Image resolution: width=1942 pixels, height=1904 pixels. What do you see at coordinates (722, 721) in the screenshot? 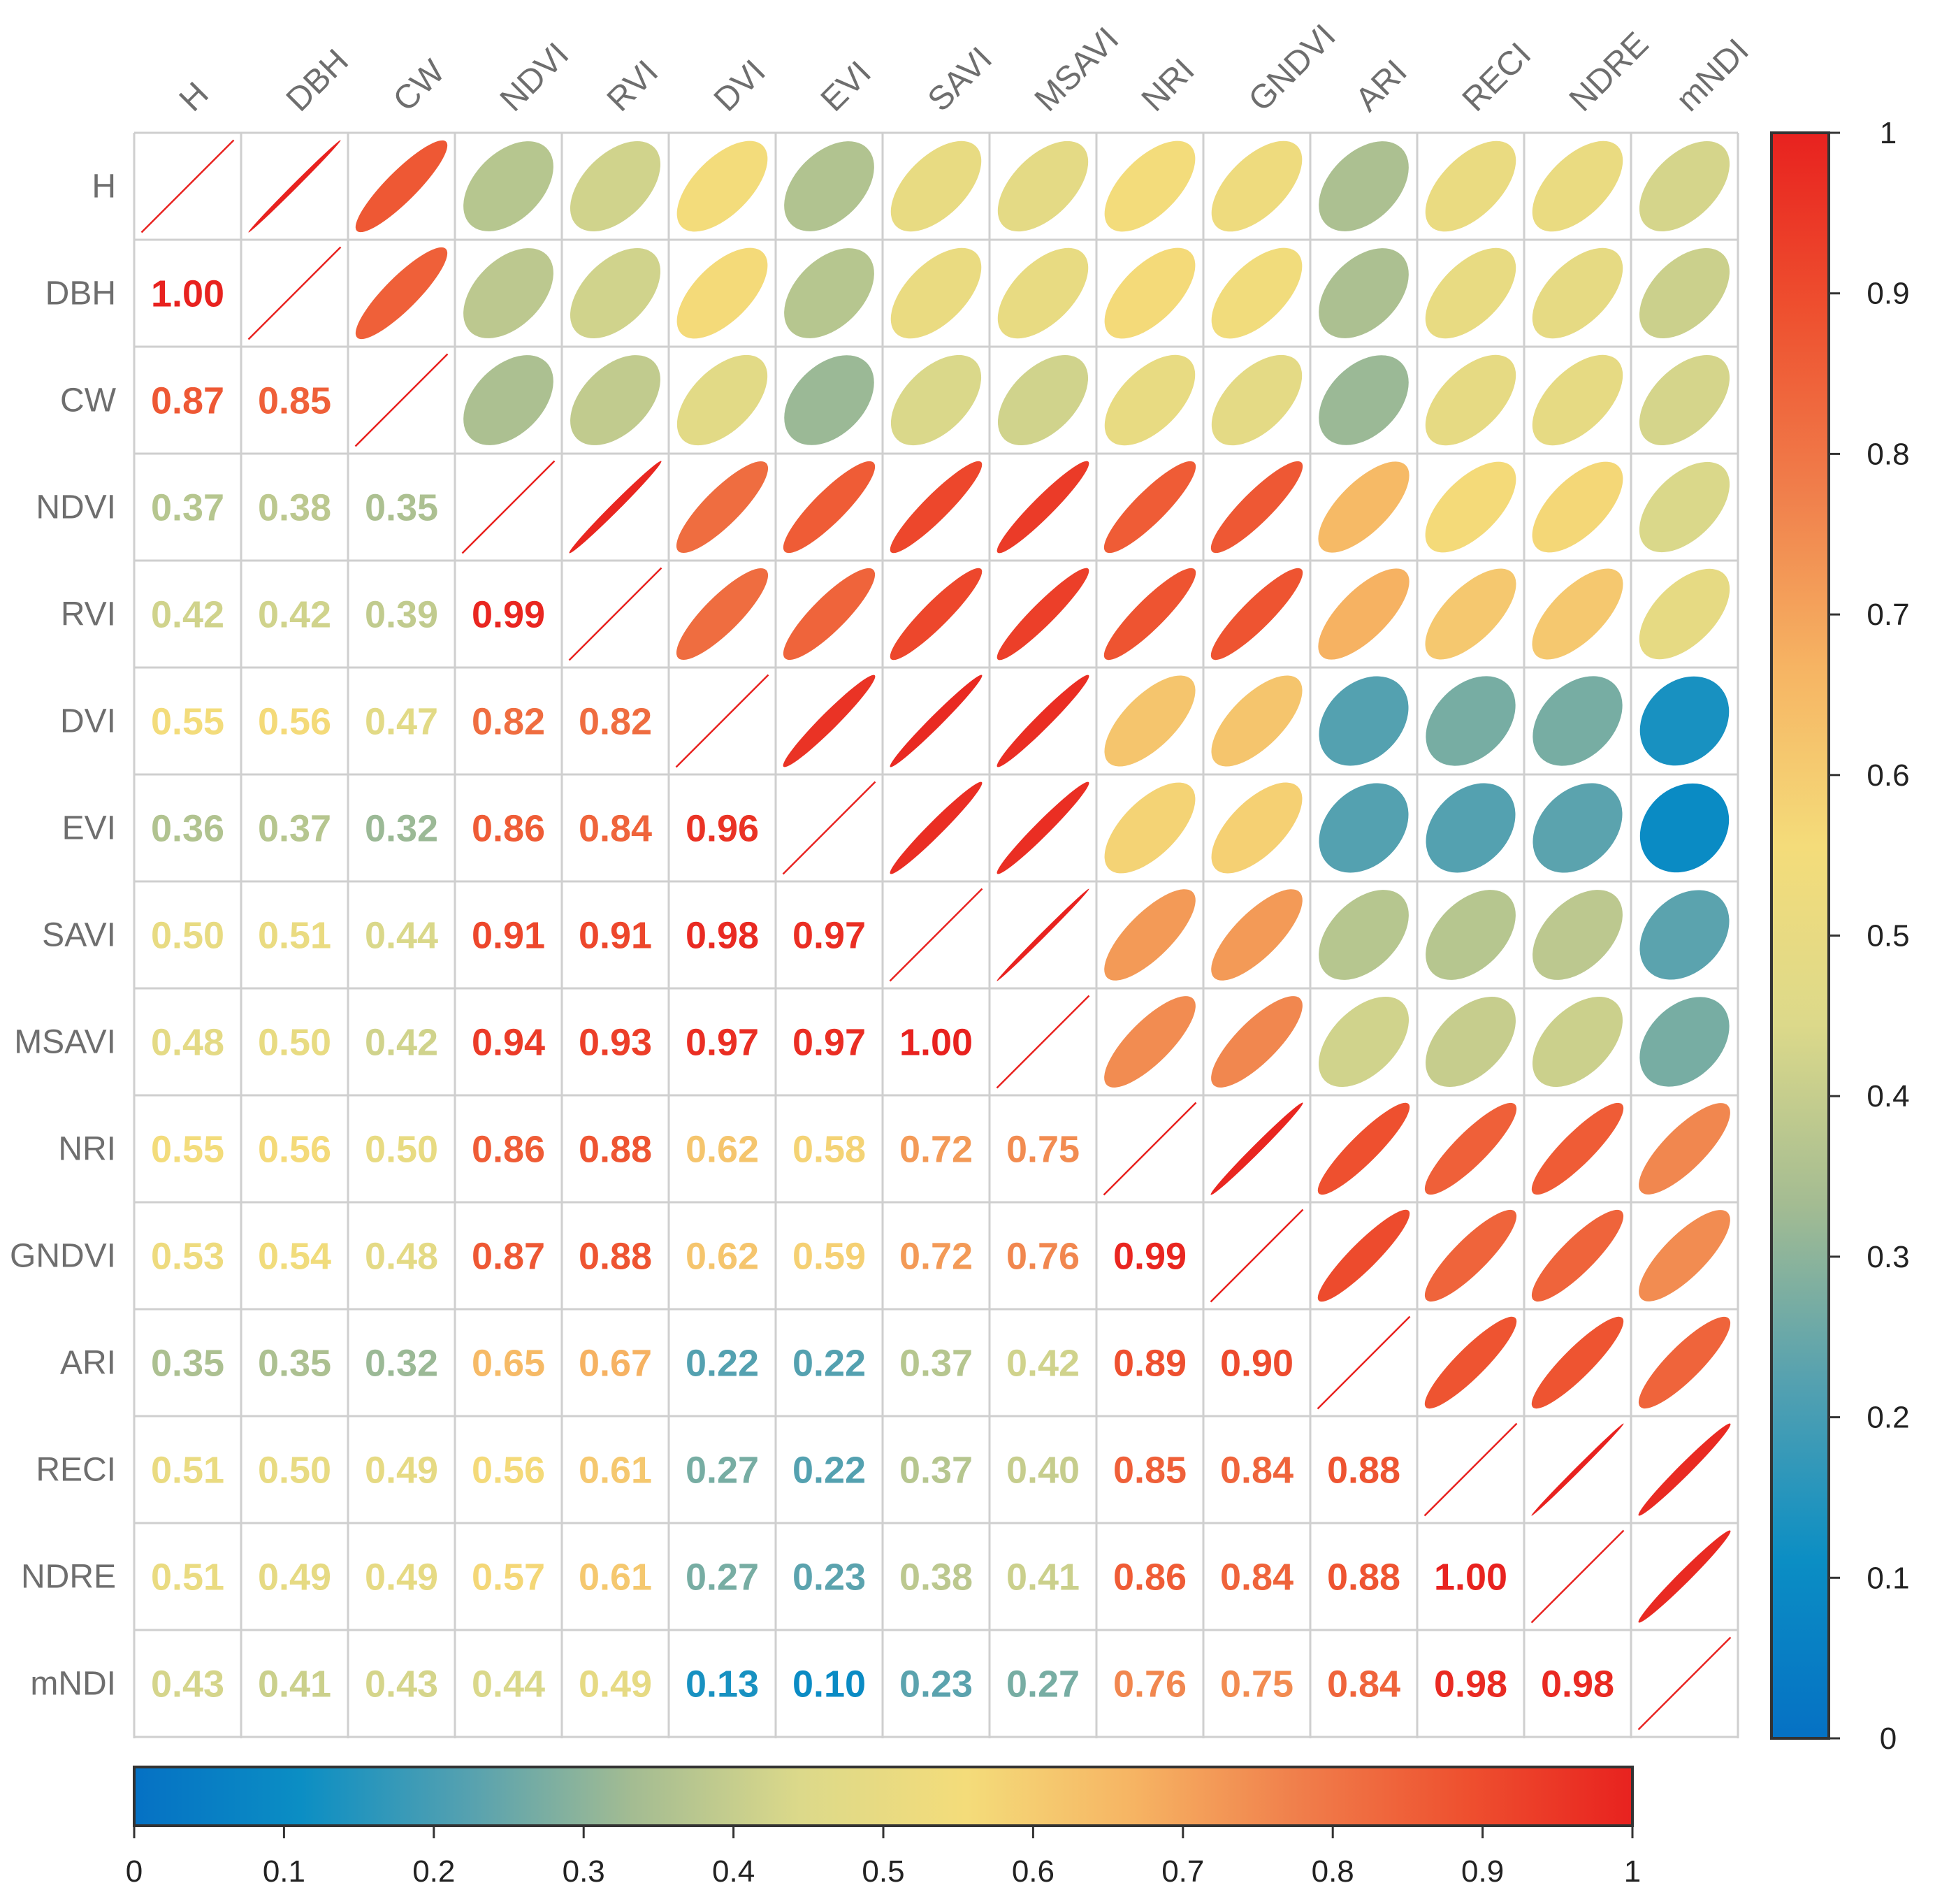
I see `diagonal-line-DVI` at bounding box center [722, 721].